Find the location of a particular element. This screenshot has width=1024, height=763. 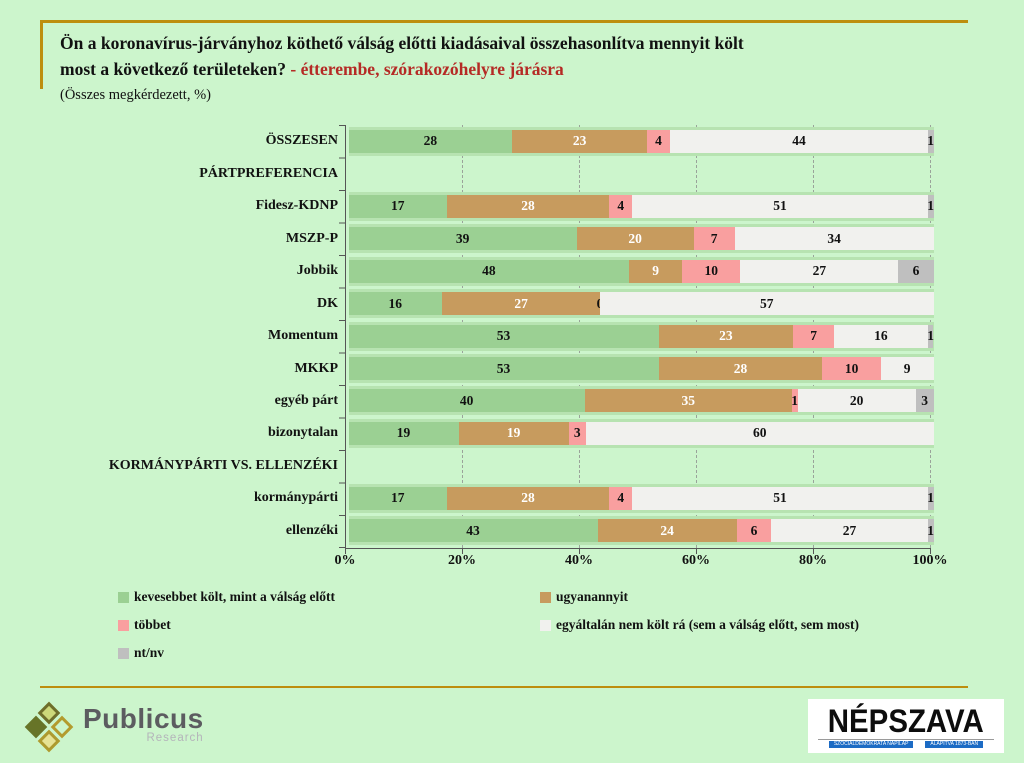

bar-segment: 39 is located at coordinates (462, 239).